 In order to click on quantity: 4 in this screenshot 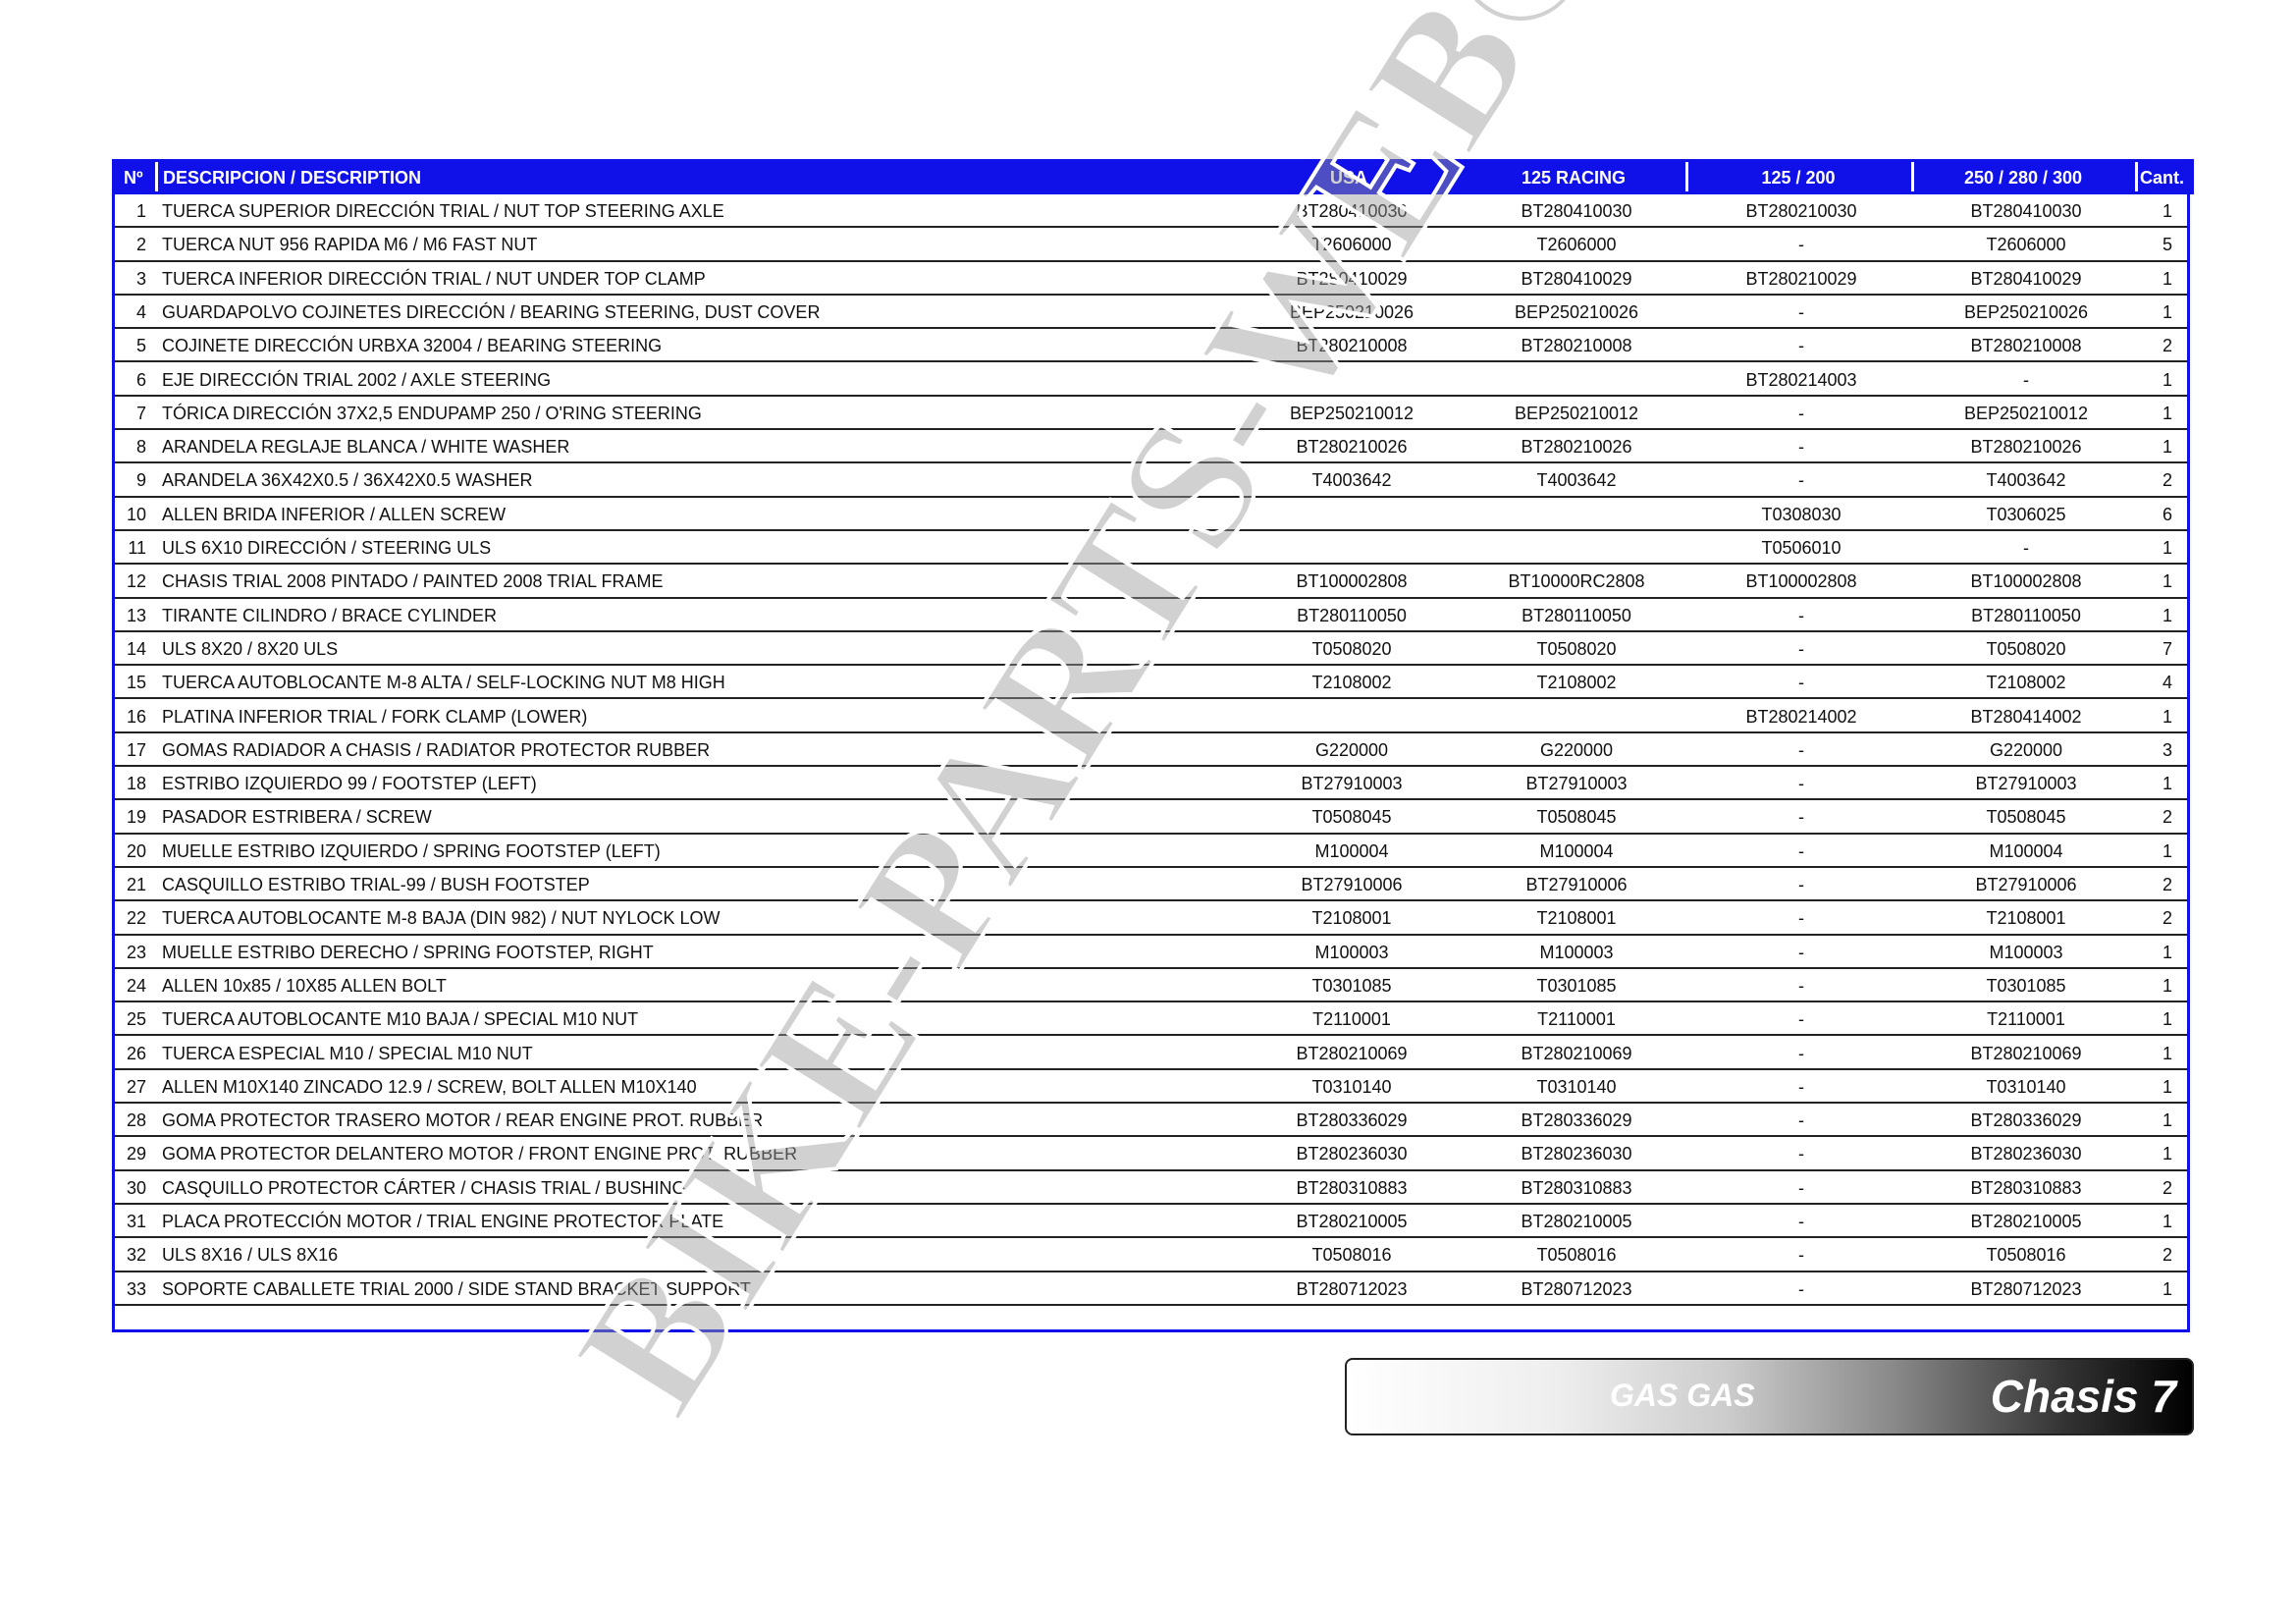, I will do `click(2167, 683)`.